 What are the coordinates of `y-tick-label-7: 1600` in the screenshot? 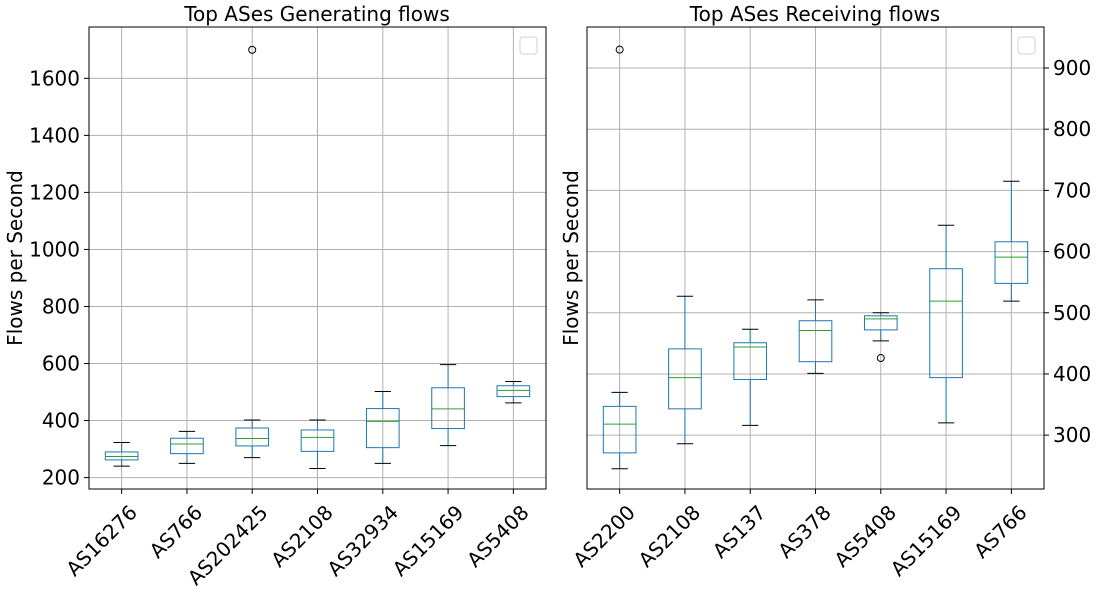 It's located at (54, 78).